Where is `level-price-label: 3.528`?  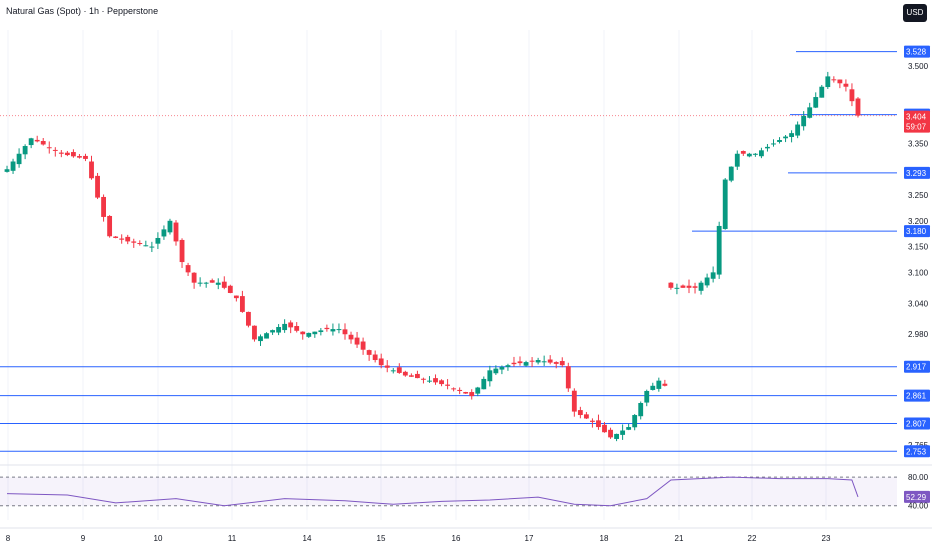
level-price-label: 3.528 is located at coordinates (916, 52).